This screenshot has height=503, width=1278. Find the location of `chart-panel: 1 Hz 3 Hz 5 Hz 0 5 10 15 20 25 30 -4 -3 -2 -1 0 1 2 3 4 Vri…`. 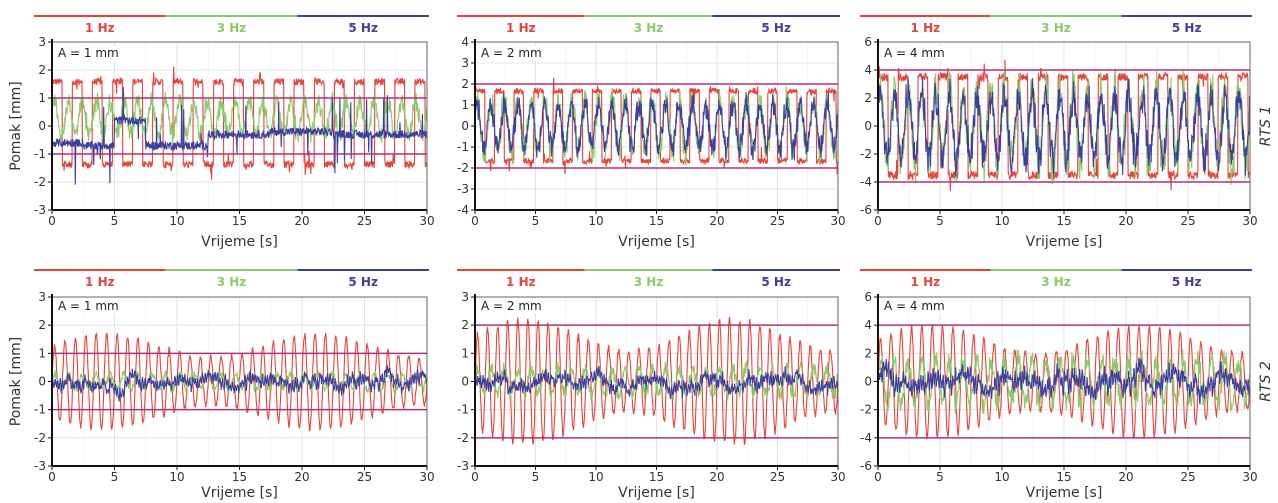

chart-panel: 1 Hz 3 Hz 5 Hz 0 5 10 15 20 25 30 -4 -3 -2 -1 0 1 2 3 4 Vri… is located at coordinates (651, 132).